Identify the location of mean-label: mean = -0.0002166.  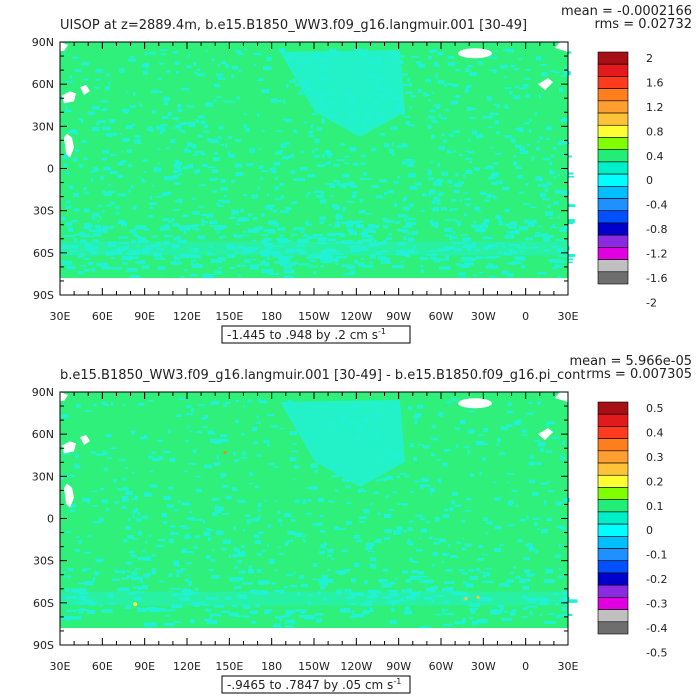
(626, 11).